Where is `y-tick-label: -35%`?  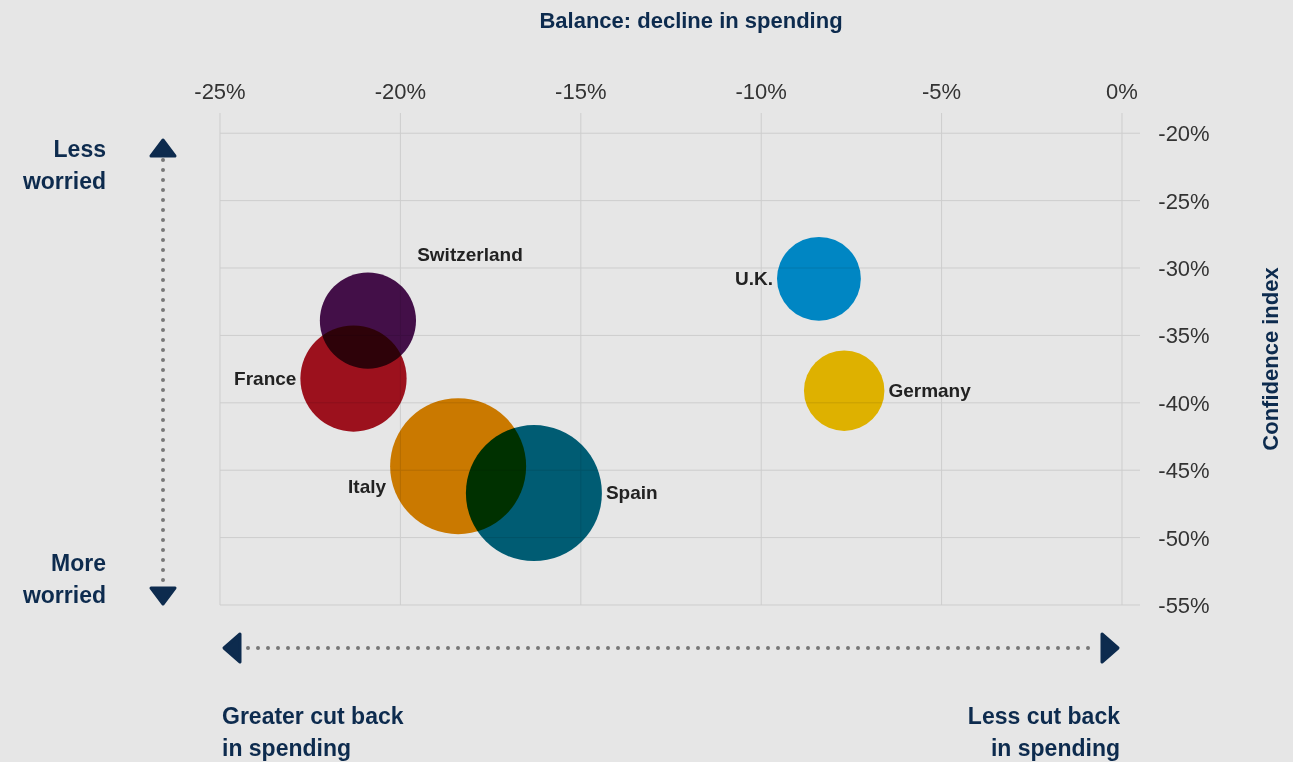 y-tick-label: -35% is located at coordinates (1184, 336).